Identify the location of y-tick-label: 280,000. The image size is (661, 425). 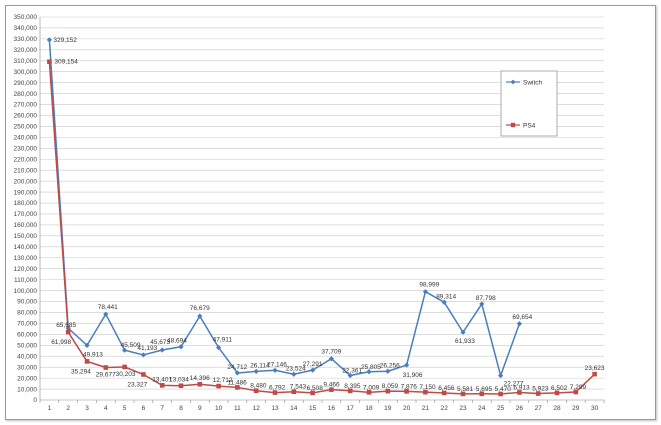
(26, 94).